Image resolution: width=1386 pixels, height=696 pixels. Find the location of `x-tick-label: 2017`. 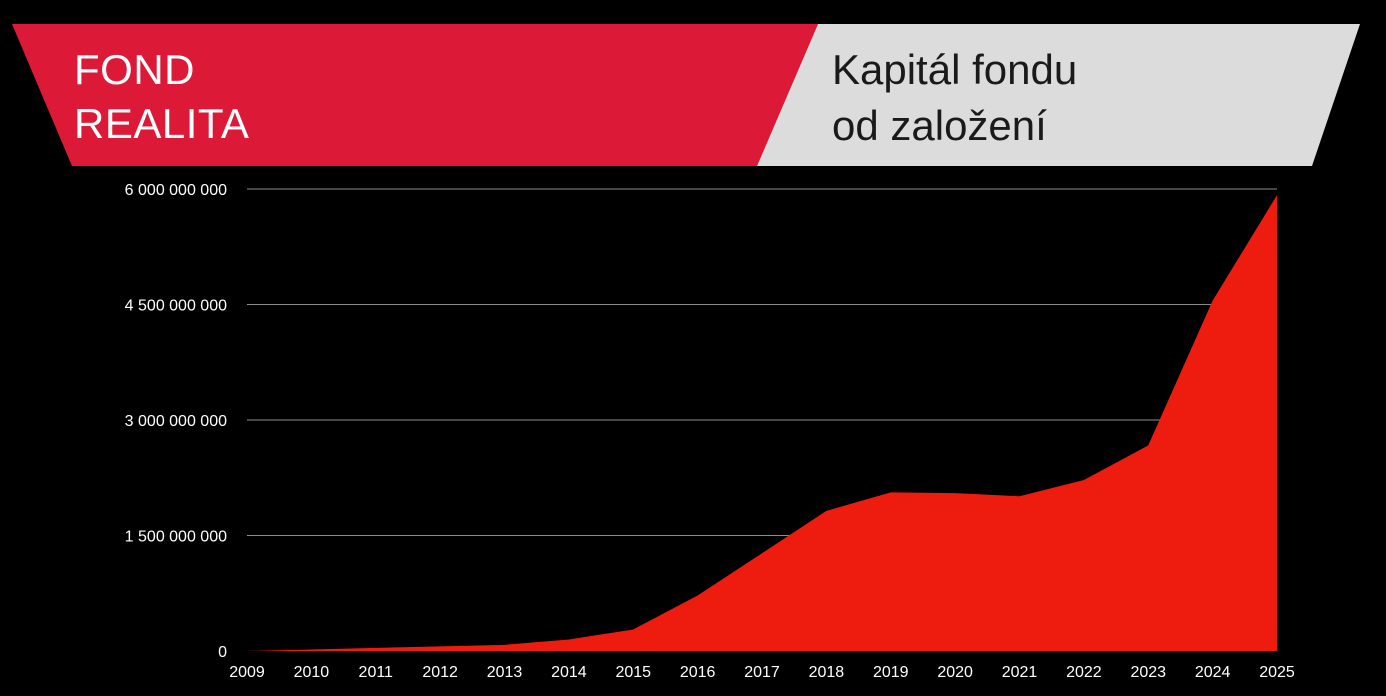

x-tick-label: 2017 is located at coordinates (762, 672).